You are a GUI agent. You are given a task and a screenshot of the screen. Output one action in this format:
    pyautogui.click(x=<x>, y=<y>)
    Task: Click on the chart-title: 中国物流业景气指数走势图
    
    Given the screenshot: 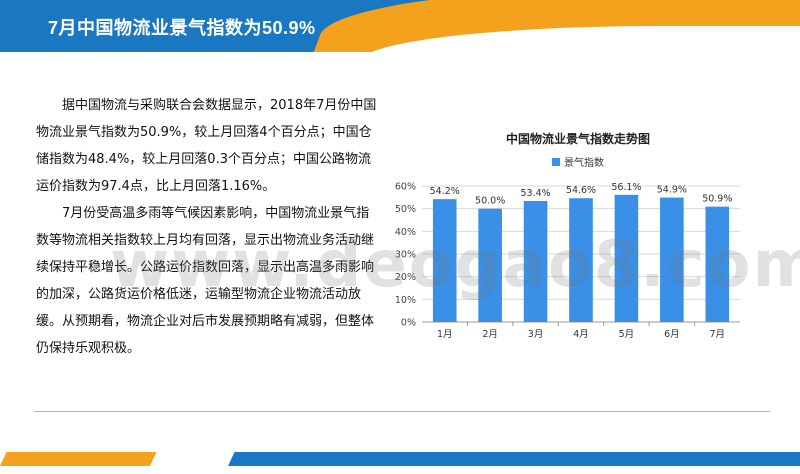 What is the action you would take?
    pyautogui.click(x=577, y=139)
    